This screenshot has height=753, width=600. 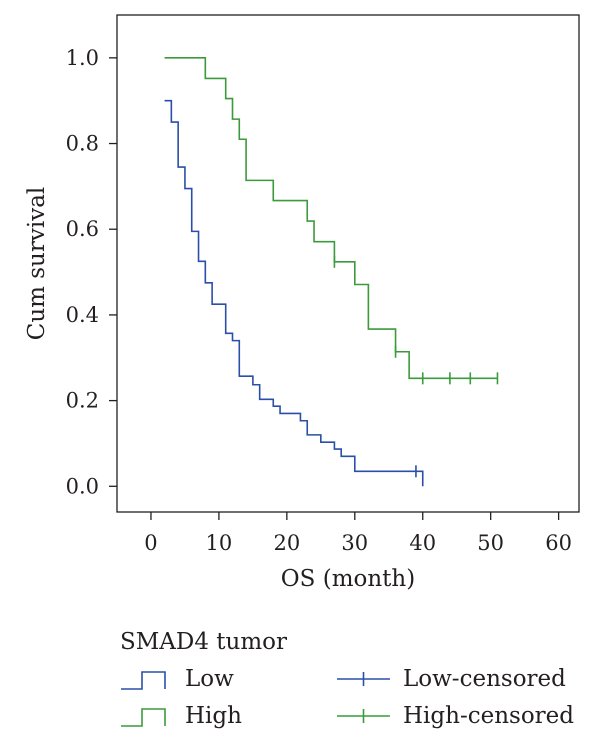 What do you see at coordinates (416, 366) in the screenshot?
I see `censor-marks` at bounding box center [416, 366].